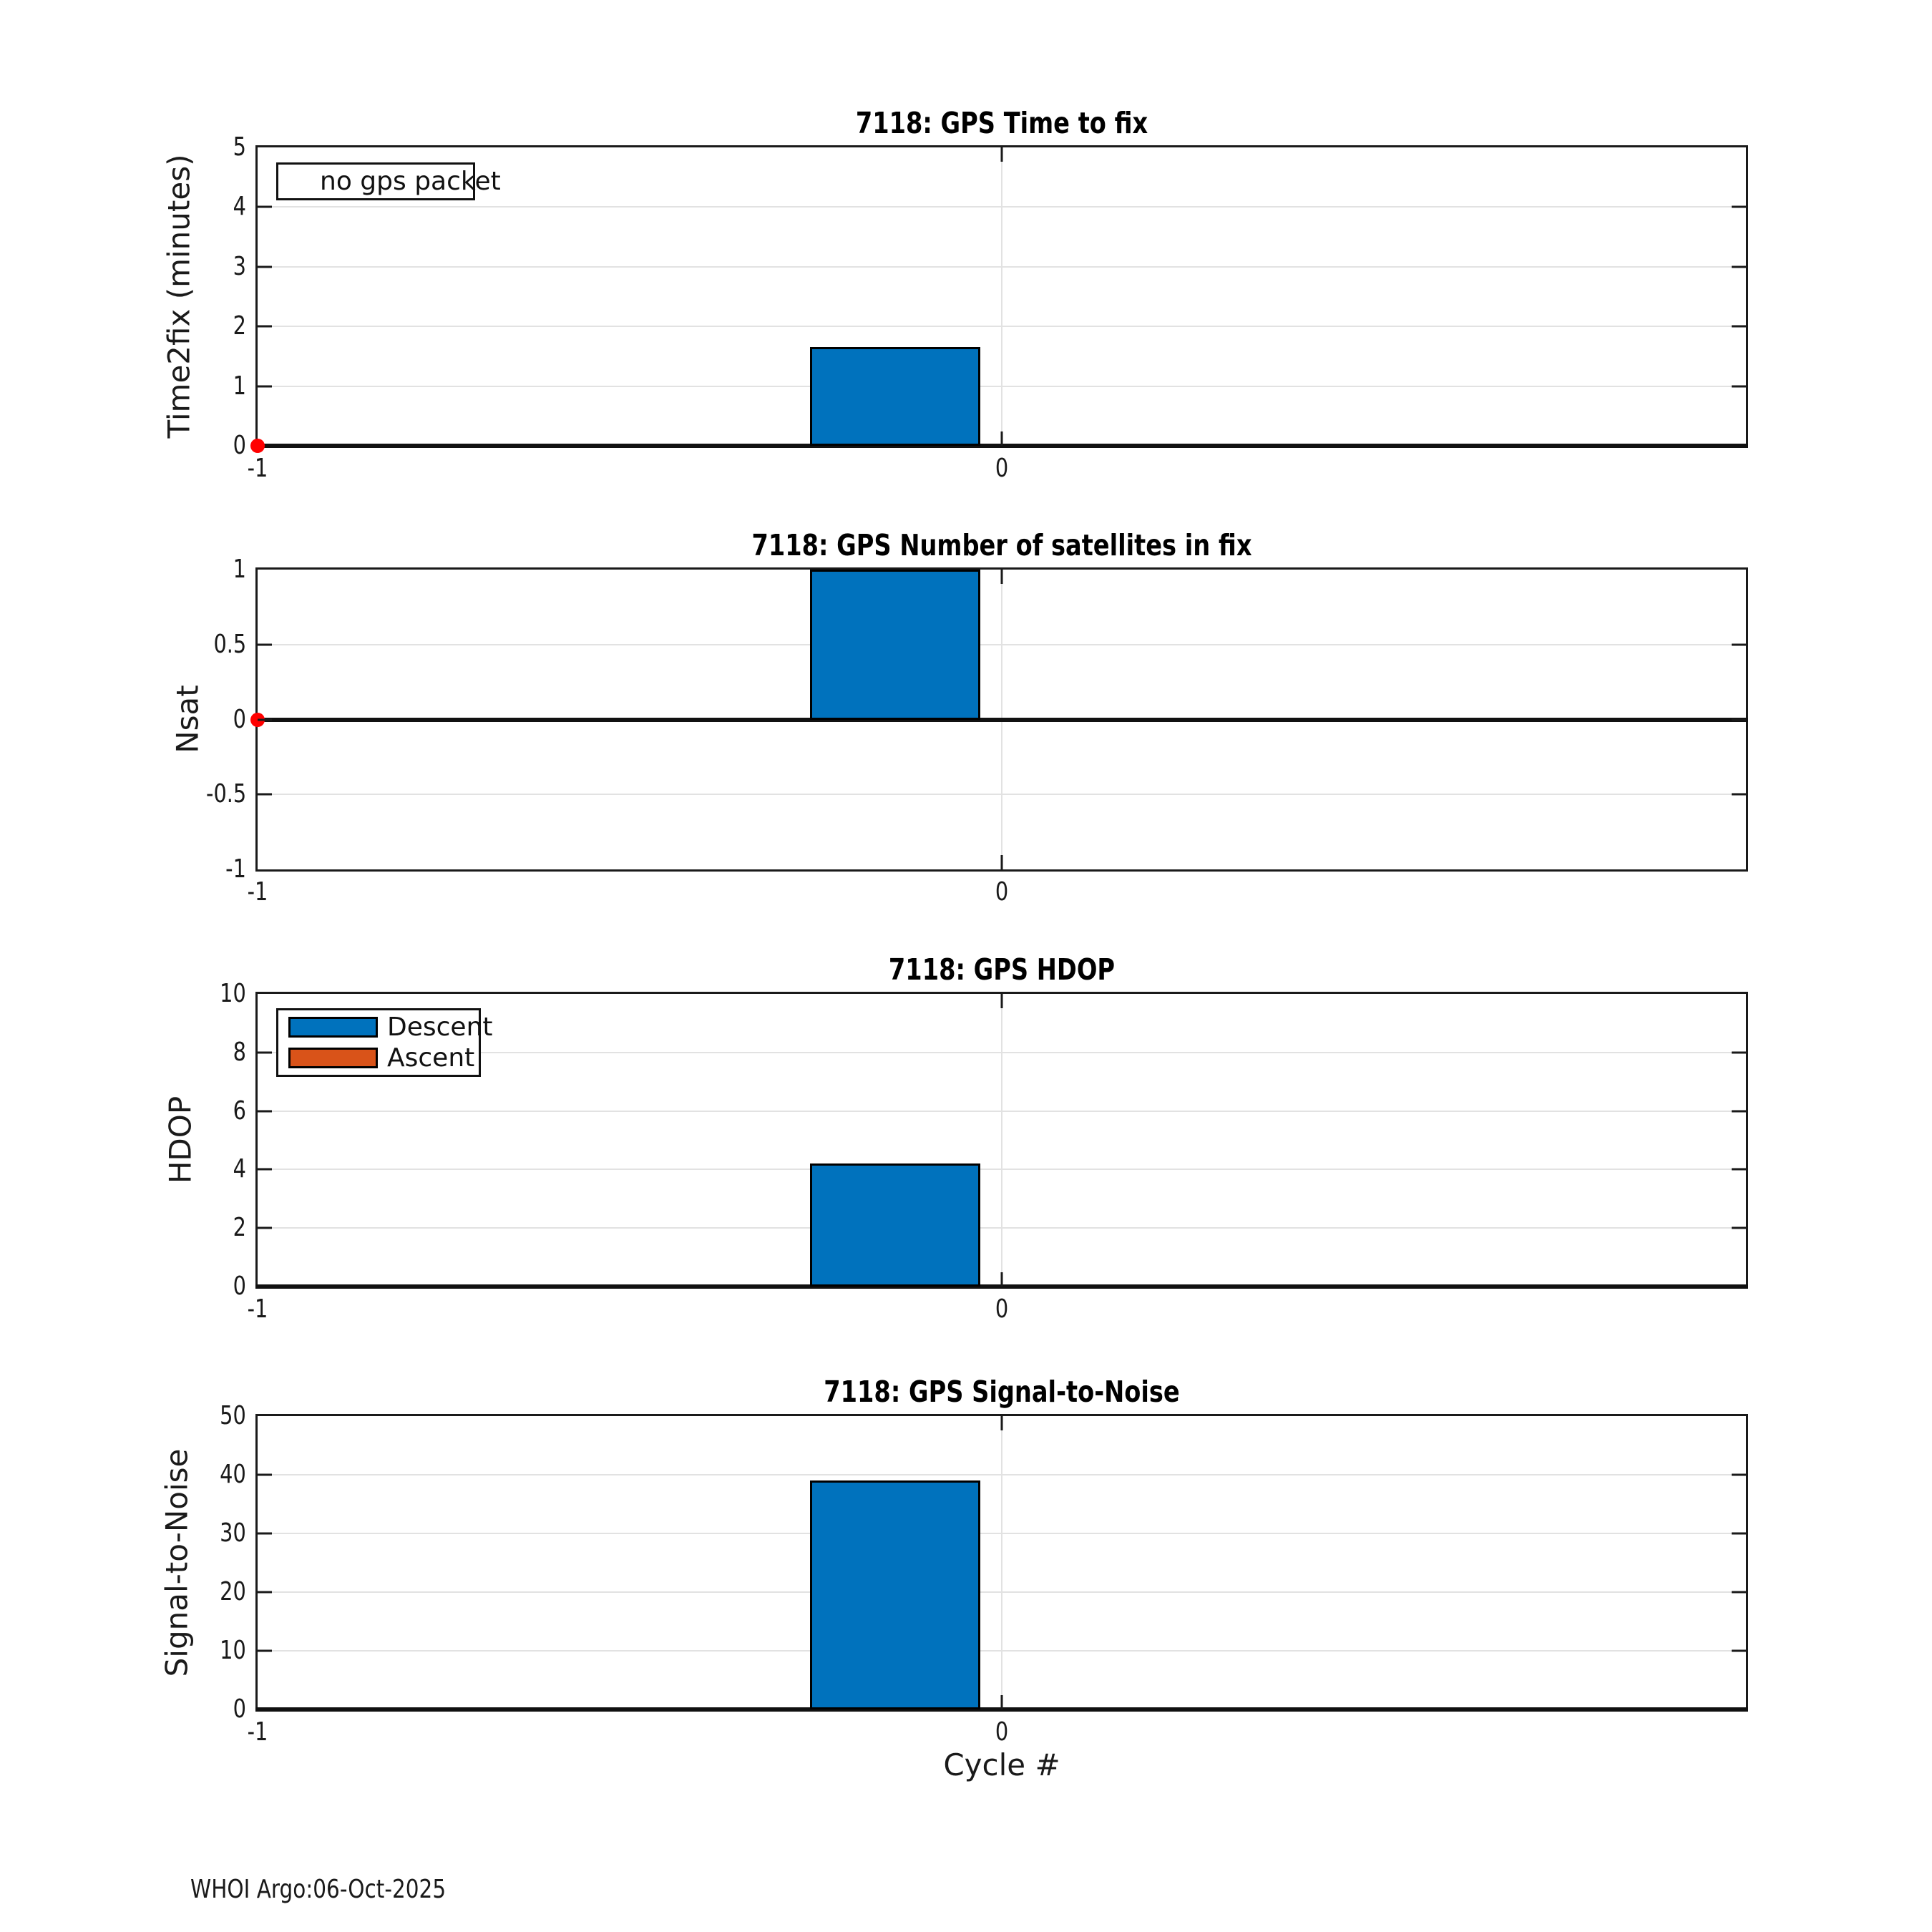 The width and height of the screenshot is (1932, 1932). I want to click on subplot2-title: 7118: GPS Number of satellites in fix, so click(1001, 545).